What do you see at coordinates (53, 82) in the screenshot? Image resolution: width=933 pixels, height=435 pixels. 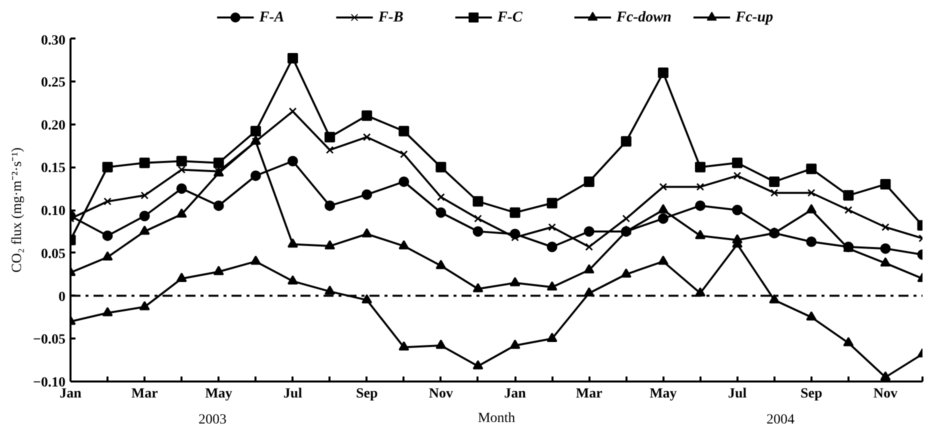 I see `y-tick-label: 0.25` at bounding box center [53, 82].